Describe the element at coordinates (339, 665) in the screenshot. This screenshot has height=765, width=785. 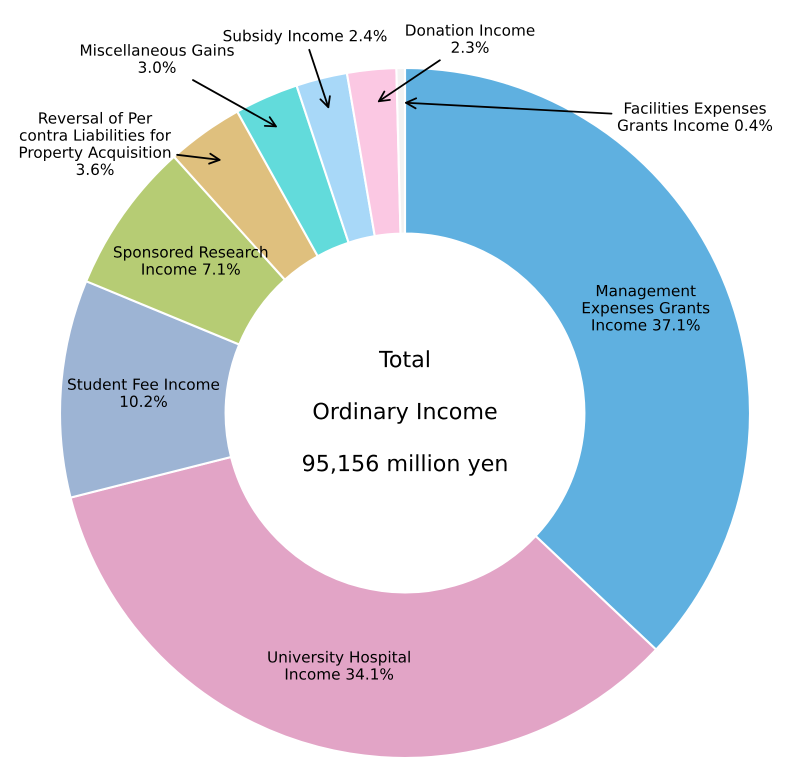
I see `slice-label: University Hospital Income 34.1%` at that location.